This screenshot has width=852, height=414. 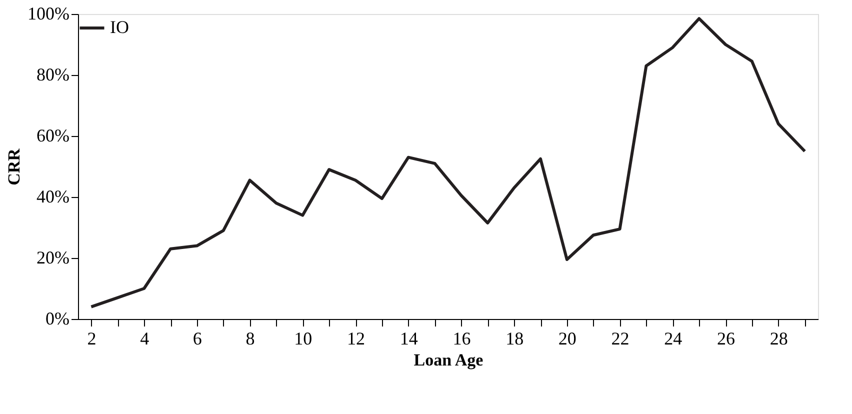 What do you see at coordinates (356, 338) in the screenshot?
I see `x-tick-label: 12` at bounding box center [356, 338].